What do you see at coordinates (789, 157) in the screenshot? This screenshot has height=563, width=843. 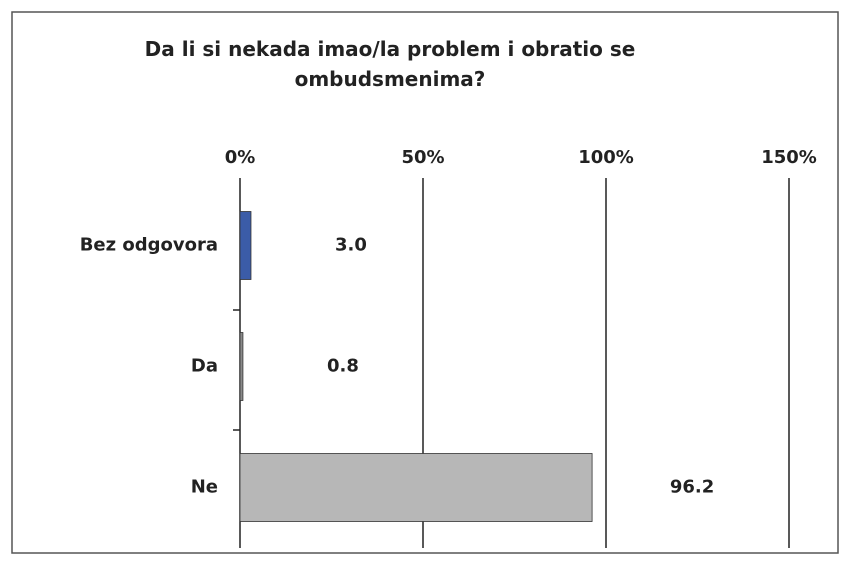 I see `x-tick-label: 150%` at bounding box center [789, 157].